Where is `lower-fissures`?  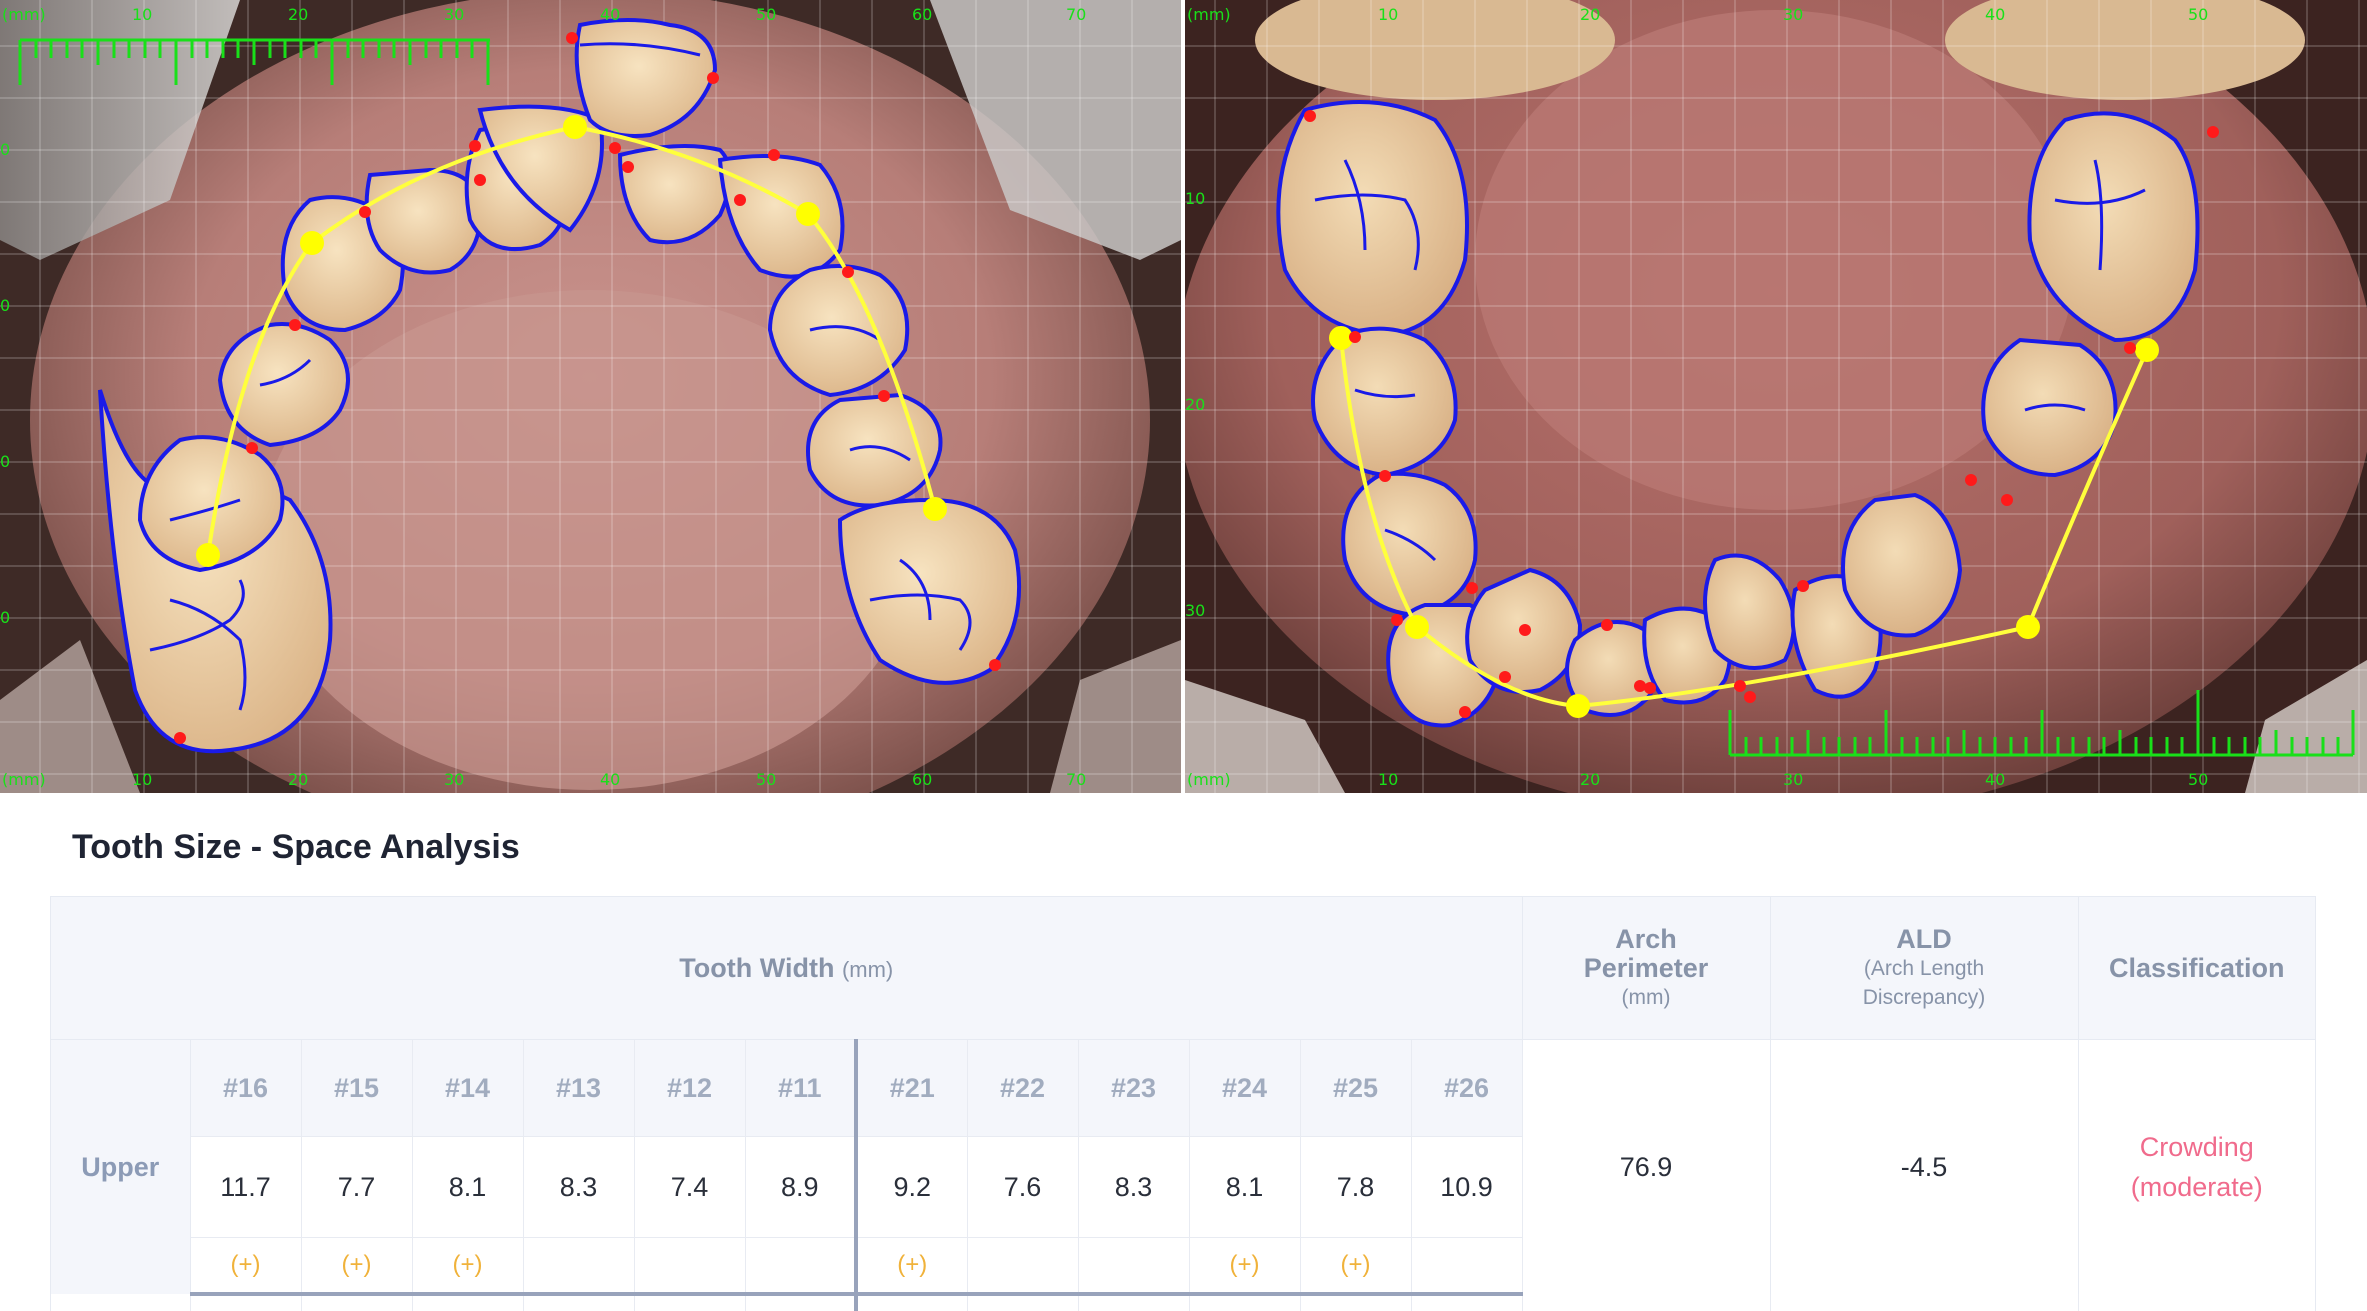 lower-fissures is located at coordinates (1730, 360).